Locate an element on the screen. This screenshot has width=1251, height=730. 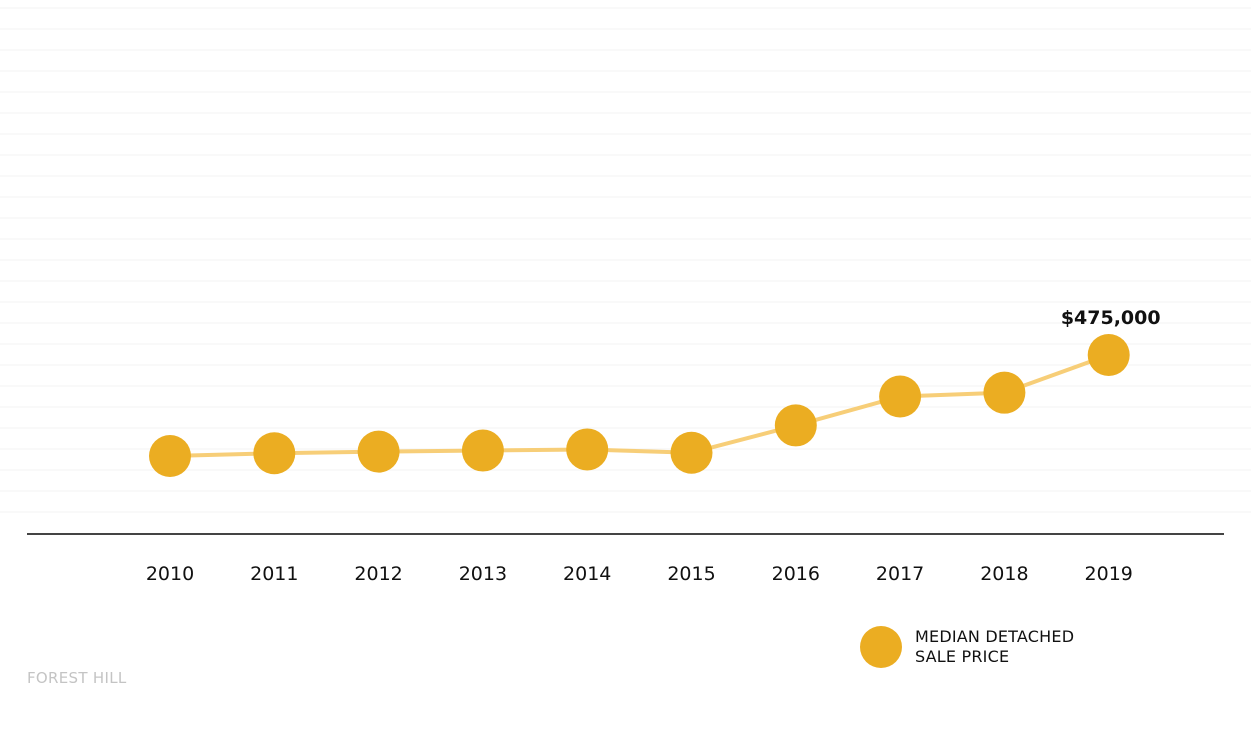
legend-label-line1: MEDIAN DETACHED is located at coordinates (995, 636).